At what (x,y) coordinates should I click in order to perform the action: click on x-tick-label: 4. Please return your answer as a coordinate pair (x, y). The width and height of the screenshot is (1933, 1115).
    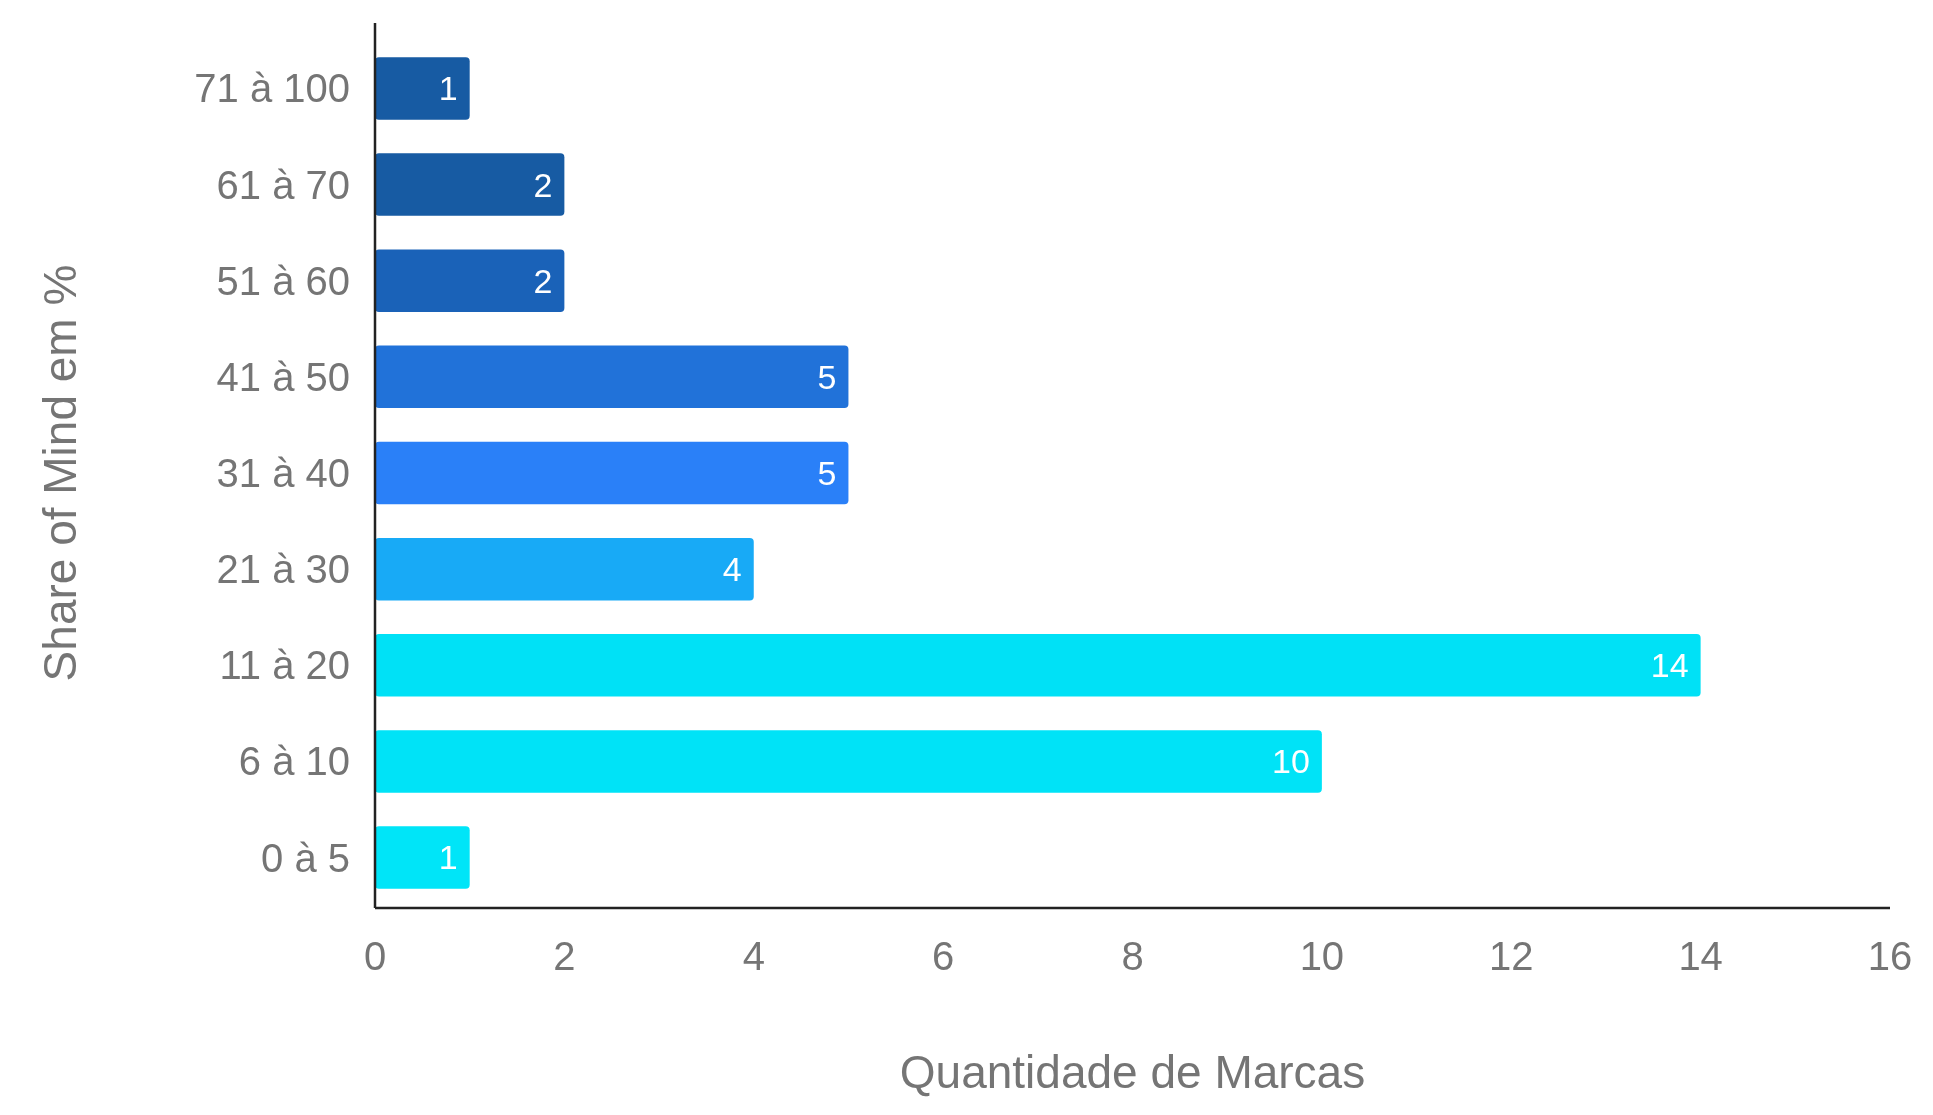
    Looking at the image, I should click on (753, 956).